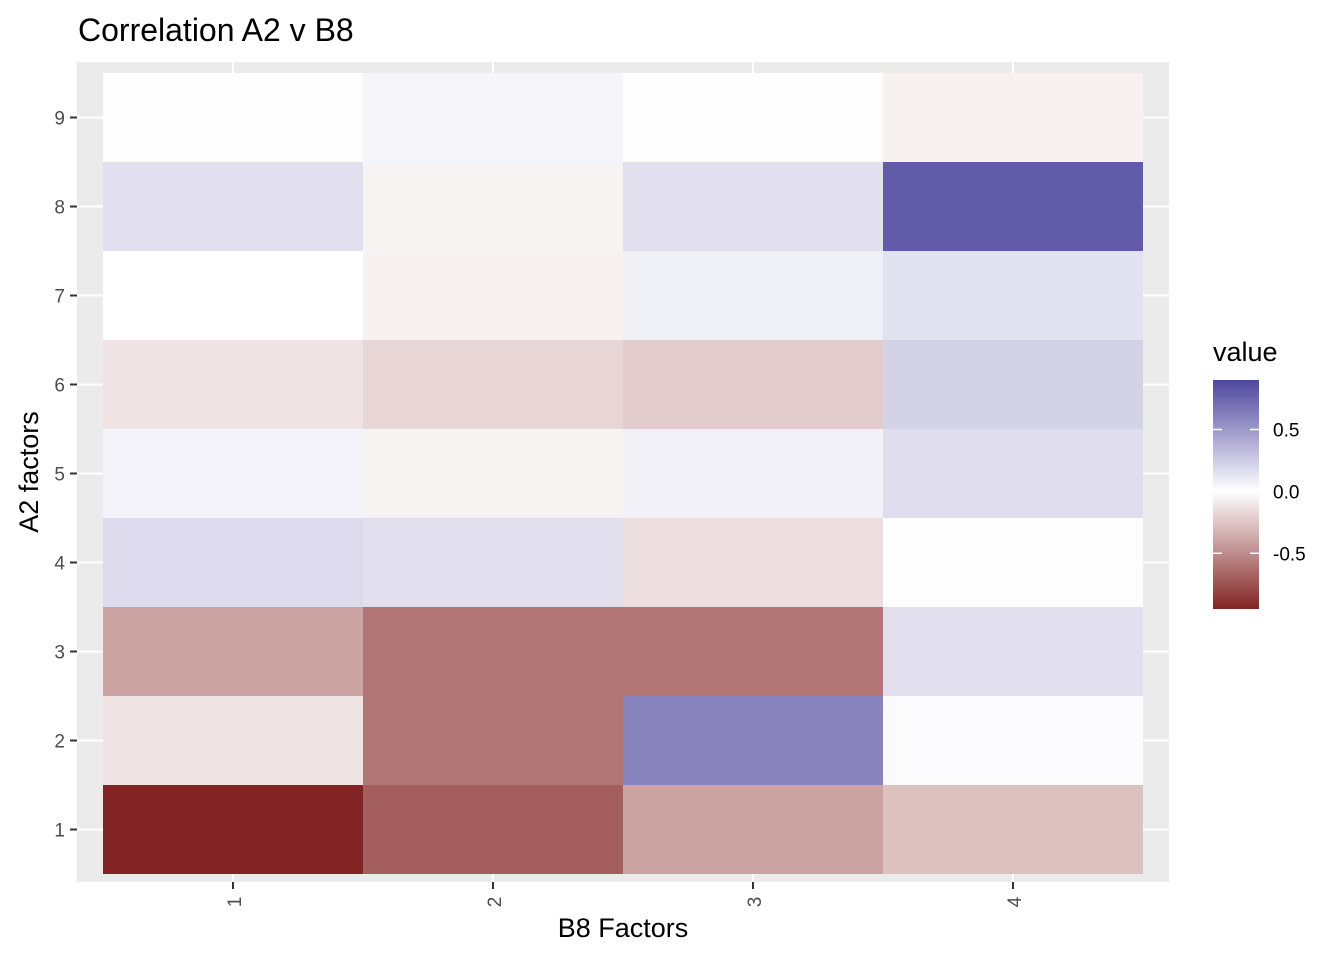  What do you see at coordinates (59, 475) in the screenshot?
I see `y-tick-label: 5` at bounding box center [59, 475].